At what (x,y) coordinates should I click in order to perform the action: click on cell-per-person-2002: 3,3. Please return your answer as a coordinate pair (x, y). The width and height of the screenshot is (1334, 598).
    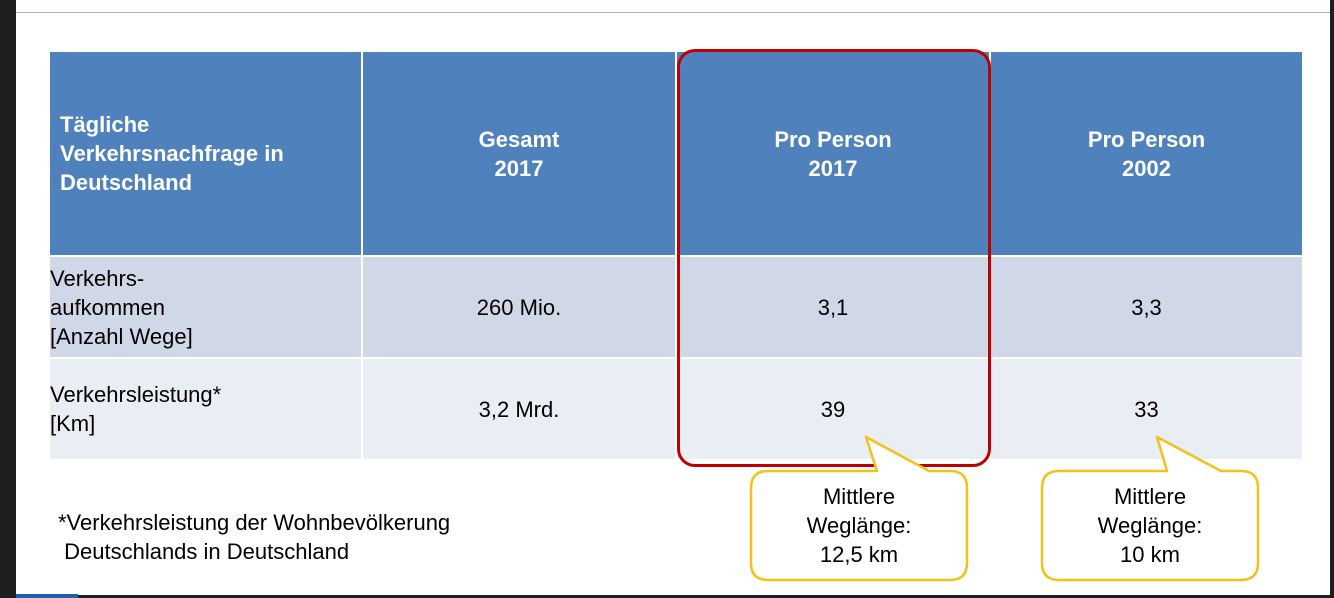
    Looking at the image, I should click on (1146, 307).